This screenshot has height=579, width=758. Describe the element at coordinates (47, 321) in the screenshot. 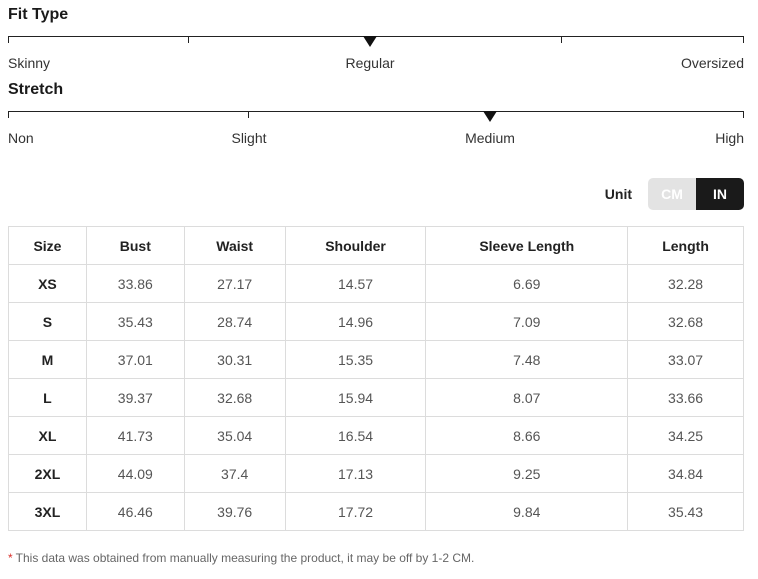

I see `size-cell: S` at that location.